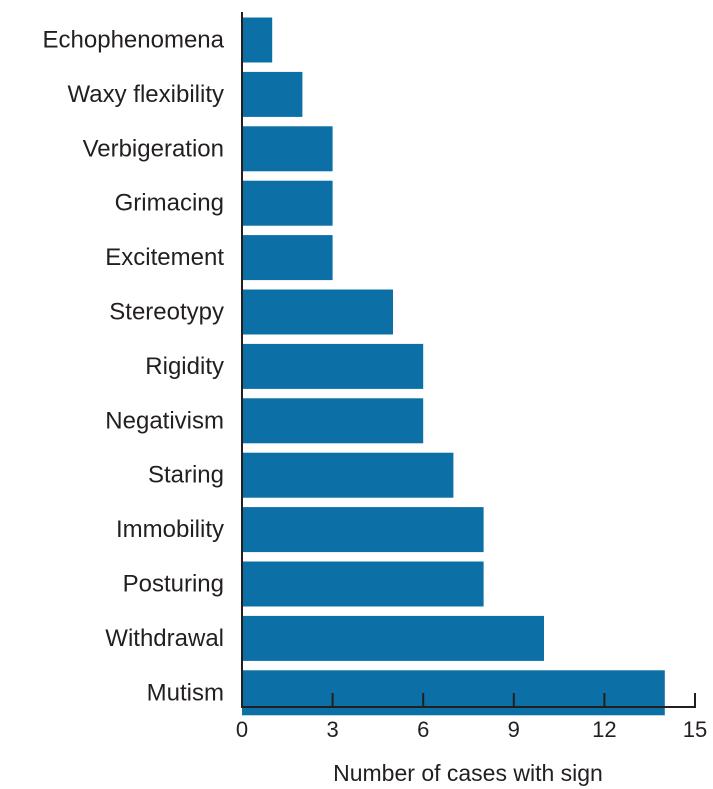  Describe the element at coordinates (146, 94) in the screenshot. I see `category-label-waxy-flexibility: Waxy flexibility` at that location.